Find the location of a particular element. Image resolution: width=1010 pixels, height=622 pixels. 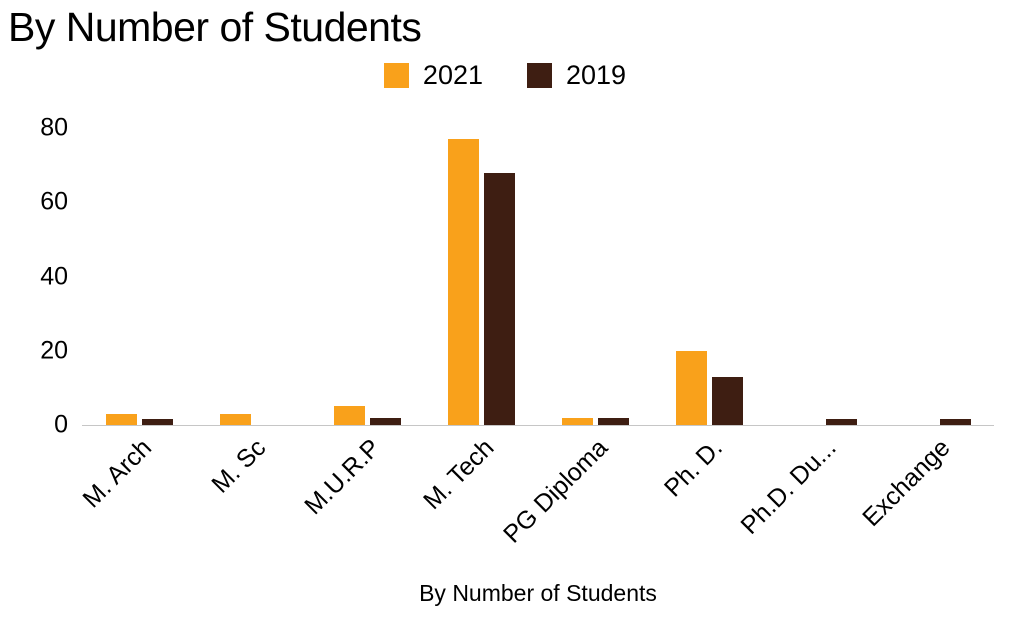

x-axis-category-label: Exchange is located at coordinates (906, 483).